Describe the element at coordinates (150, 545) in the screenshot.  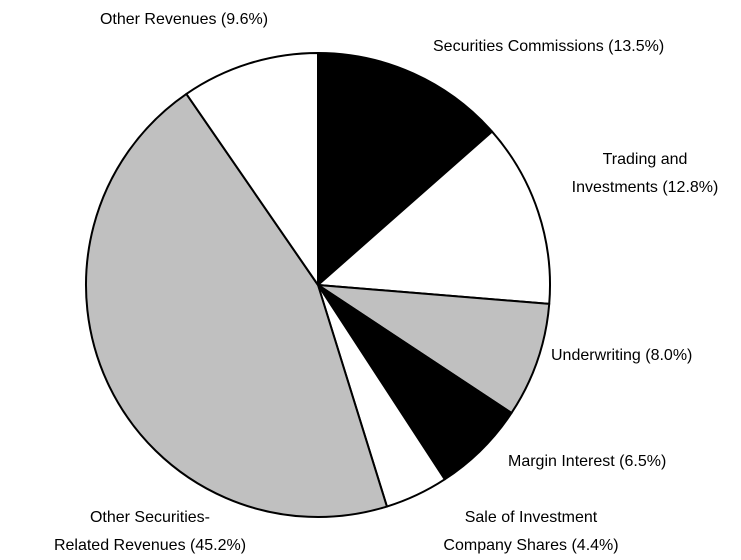
I see `slice-label: Related Revenues (45.2%)` at that location.